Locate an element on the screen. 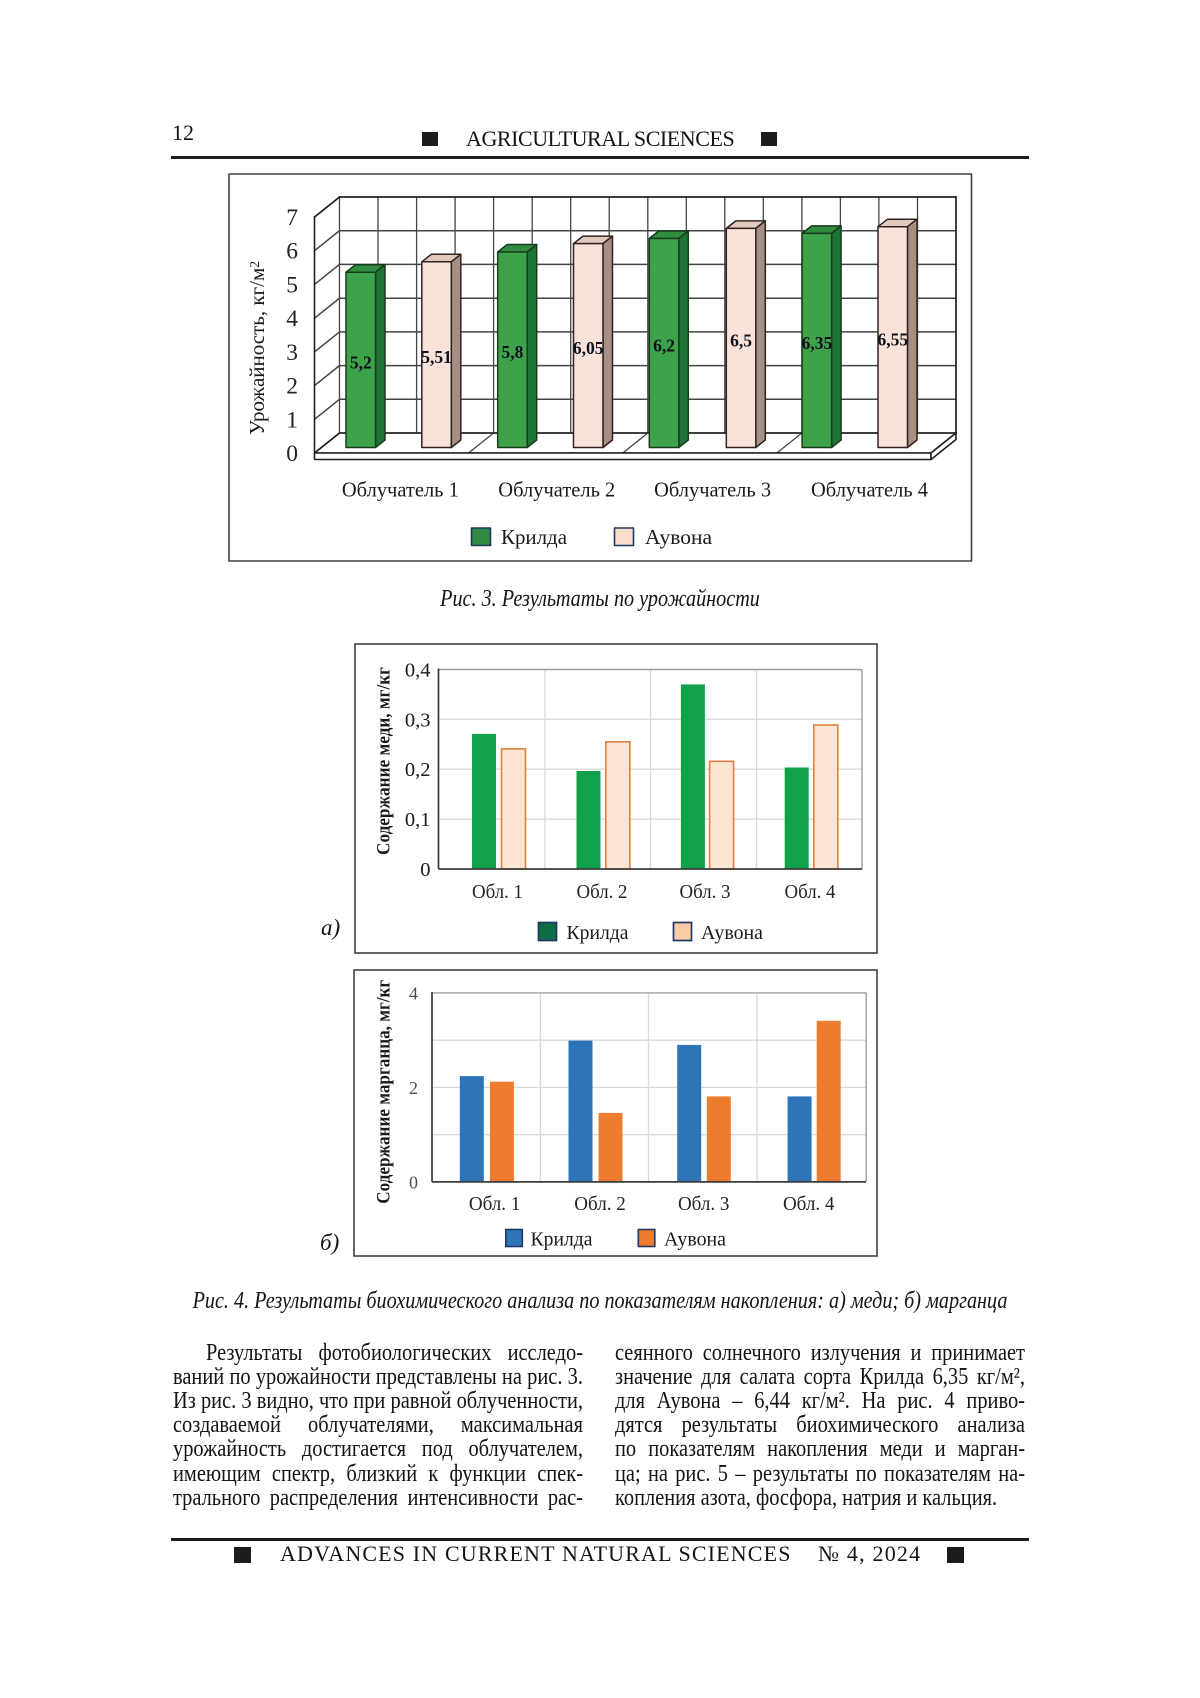 Image resolution: width=1200 pixels, height=1698 pixels. svg-text: 0,2 is located at coordinates (417, 770).